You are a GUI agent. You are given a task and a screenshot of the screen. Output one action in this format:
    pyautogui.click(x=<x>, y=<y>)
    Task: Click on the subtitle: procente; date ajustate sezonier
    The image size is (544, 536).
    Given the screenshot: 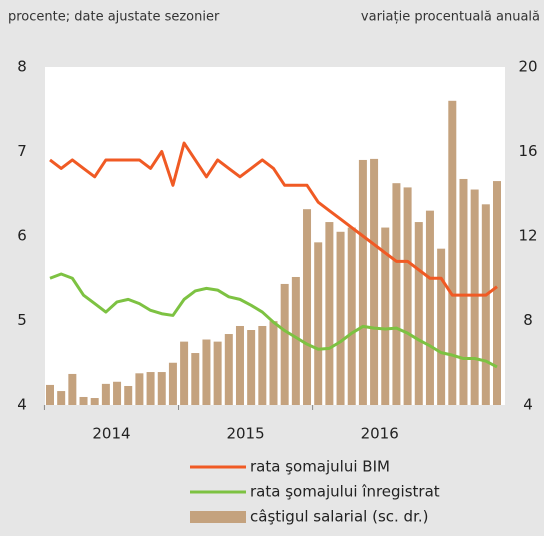 What is the action you would take?
    pyautogui.click(x=114, y=17)
    